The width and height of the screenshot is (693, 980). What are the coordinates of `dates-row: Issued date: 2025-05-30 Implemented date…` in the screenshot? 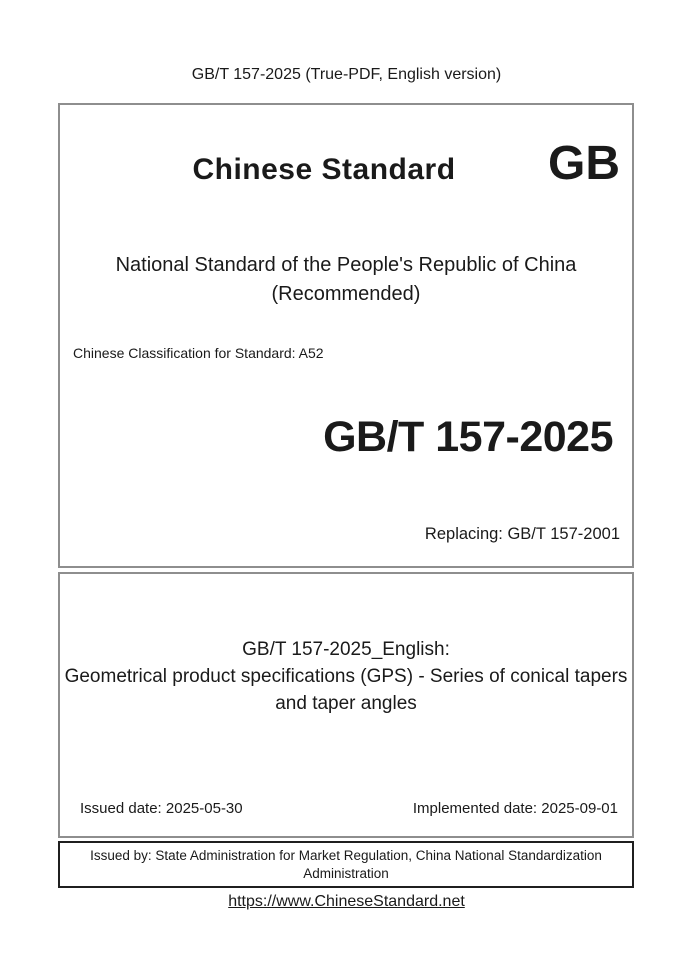 It's located at (349, 808).